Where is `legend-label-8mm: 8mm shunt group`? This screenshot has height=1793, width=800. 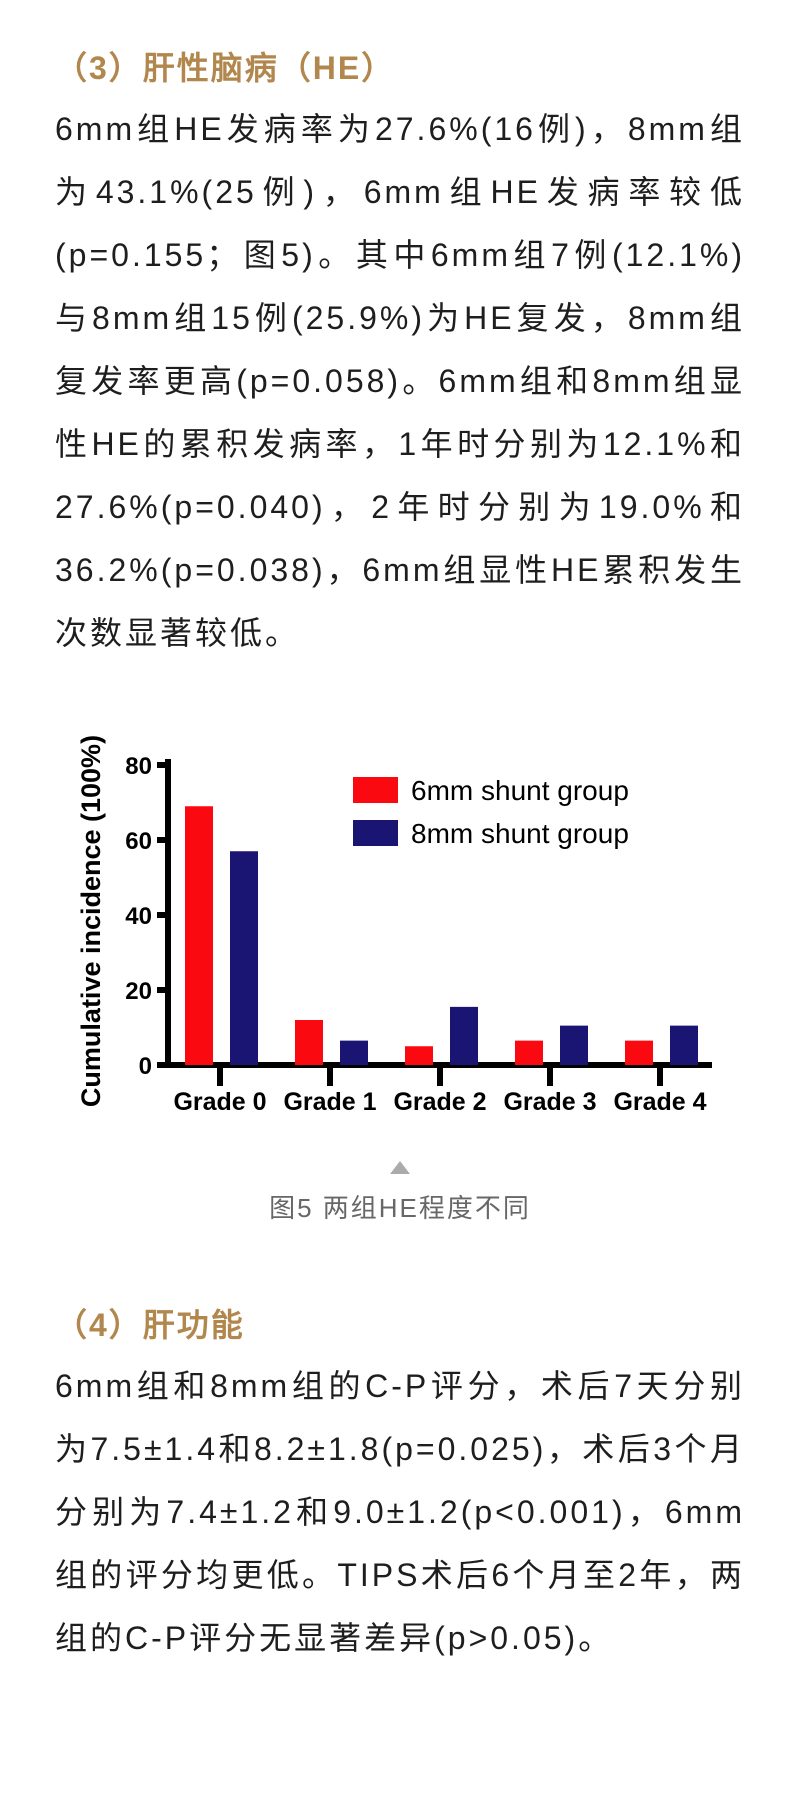
legend-label-8mm: 8mm shunt group is located at coordinates (520, 833).